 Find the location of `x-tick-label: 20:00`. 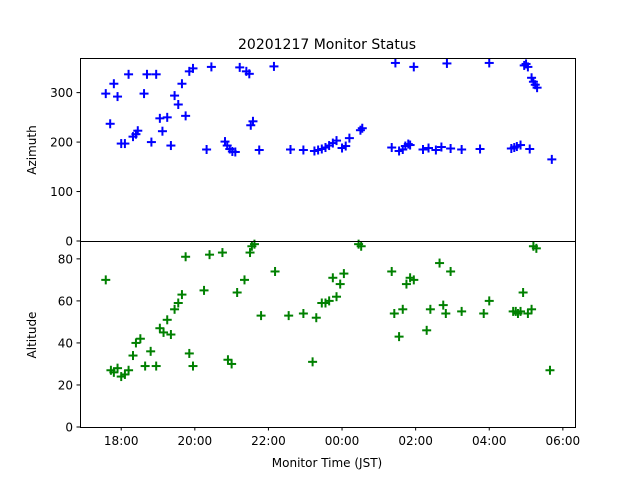

x-tick-label: 20:00 is located at coordinates (195, 441).